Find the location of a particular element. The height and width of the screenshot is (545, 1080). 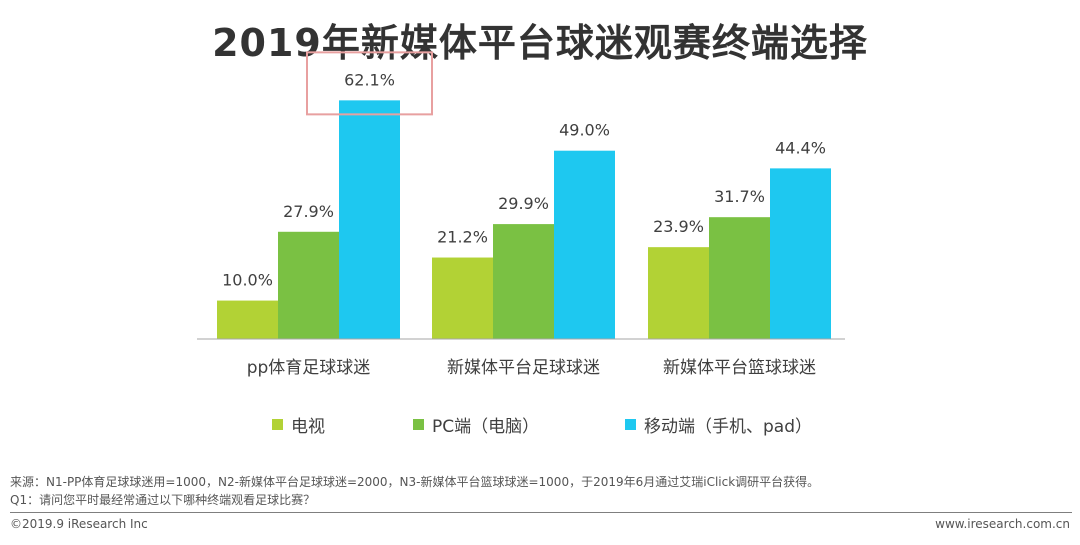

highlight-box is located at coordinates (369, 83).